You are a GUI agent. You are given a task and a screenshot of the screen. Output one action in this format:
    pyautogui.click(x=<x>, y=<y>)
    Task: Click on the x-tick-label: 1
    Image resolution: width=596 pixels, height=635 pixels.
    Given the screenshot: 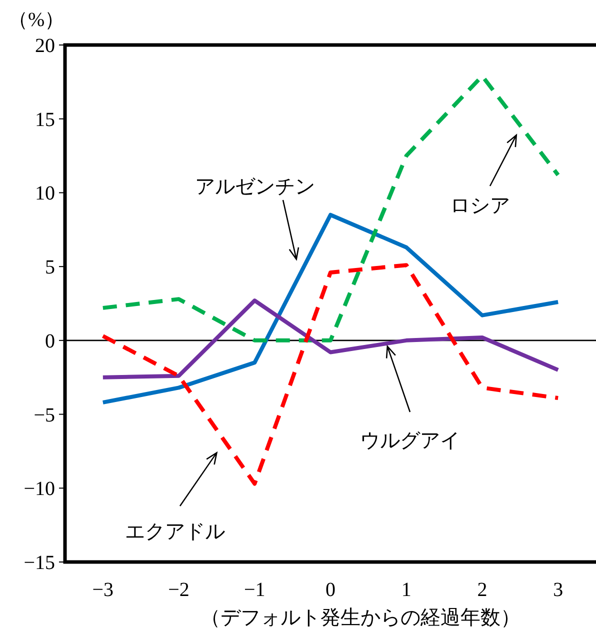 What is the action you would take?
    pyautogui.click(x=406, y=590)
    